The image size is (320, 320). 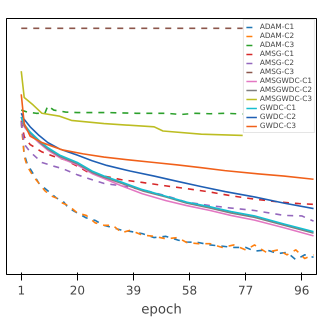 What do you see at coordinates (161, 310) in the screenshot?
I see `x-axis-title: epoch` at bounding box center [161, 310].